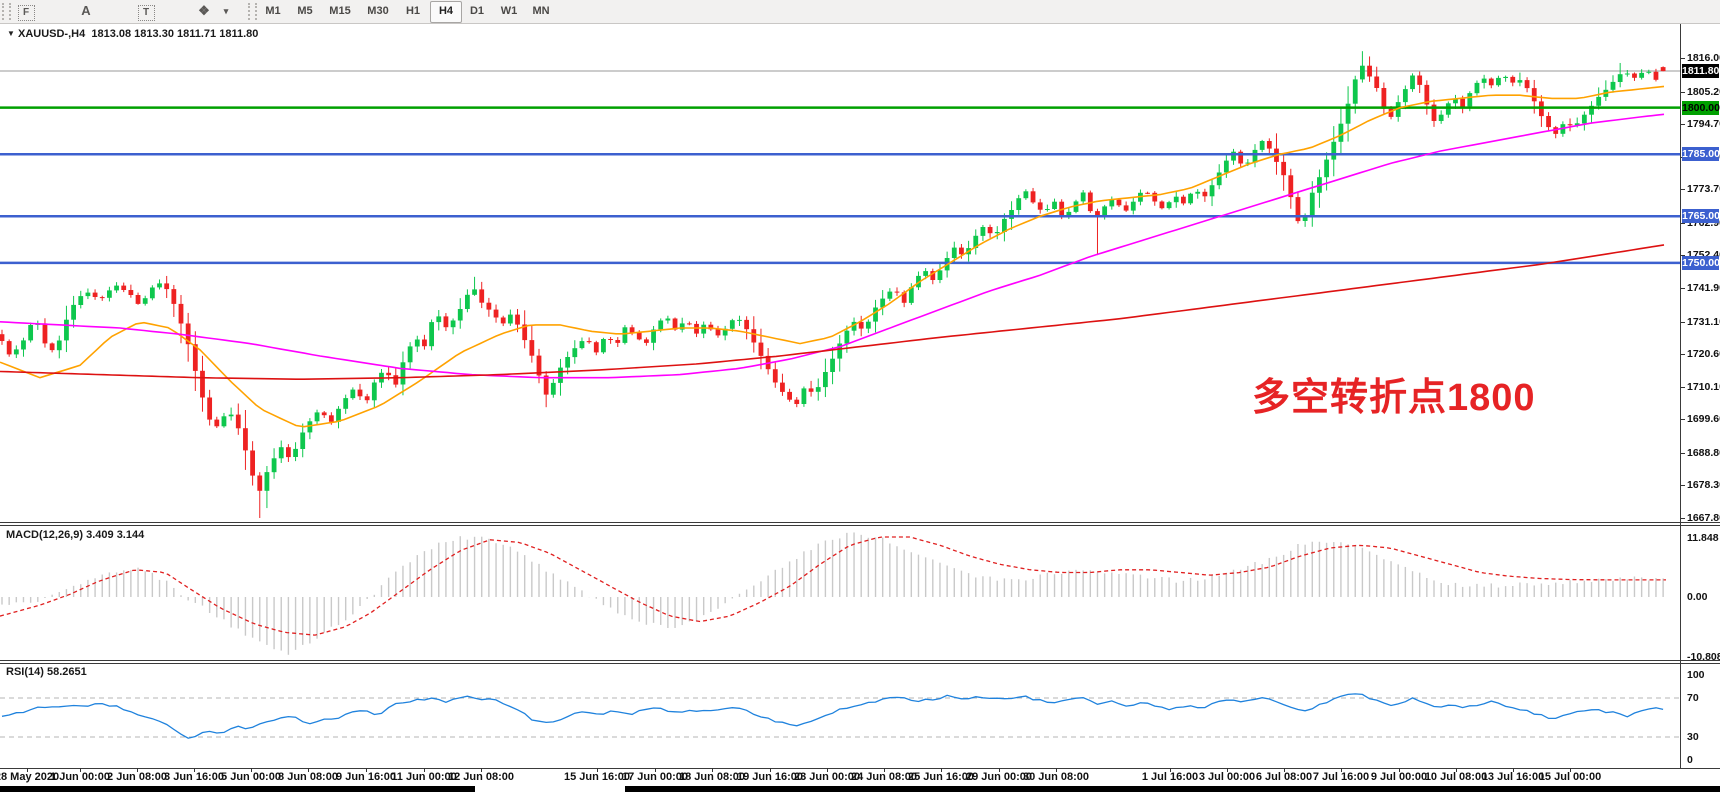 This screenshot has width=1720, height=792. What do you see at coordinates (446, 12) in the screenshot?
I see `timeframe-button-h4: H4` at bounding box center [446, 12].